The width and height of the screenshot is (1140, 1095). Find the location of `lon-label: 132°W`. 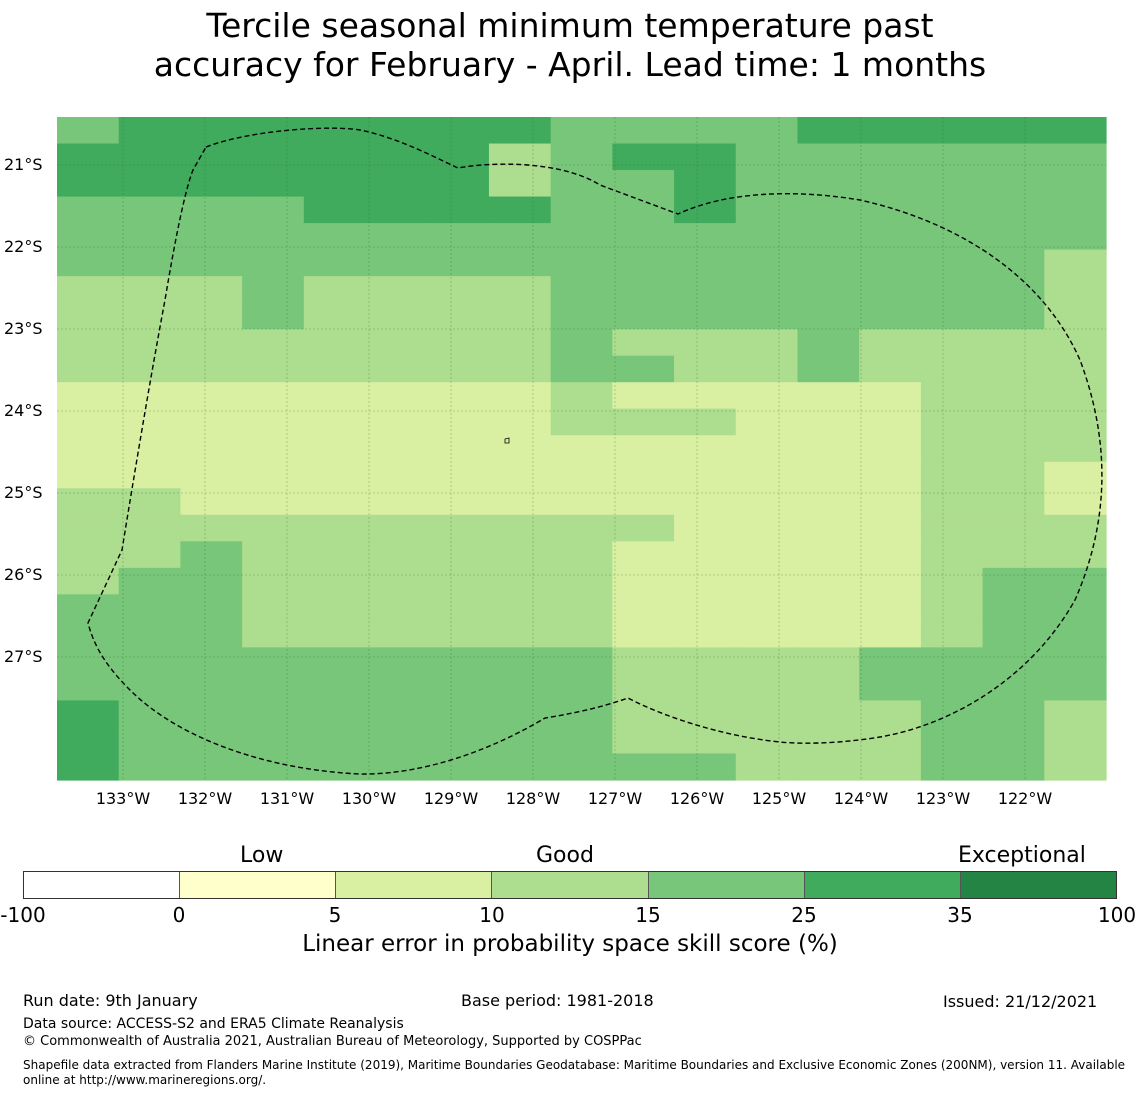

lon-label: 132°W is located at coordinates (205, 798).